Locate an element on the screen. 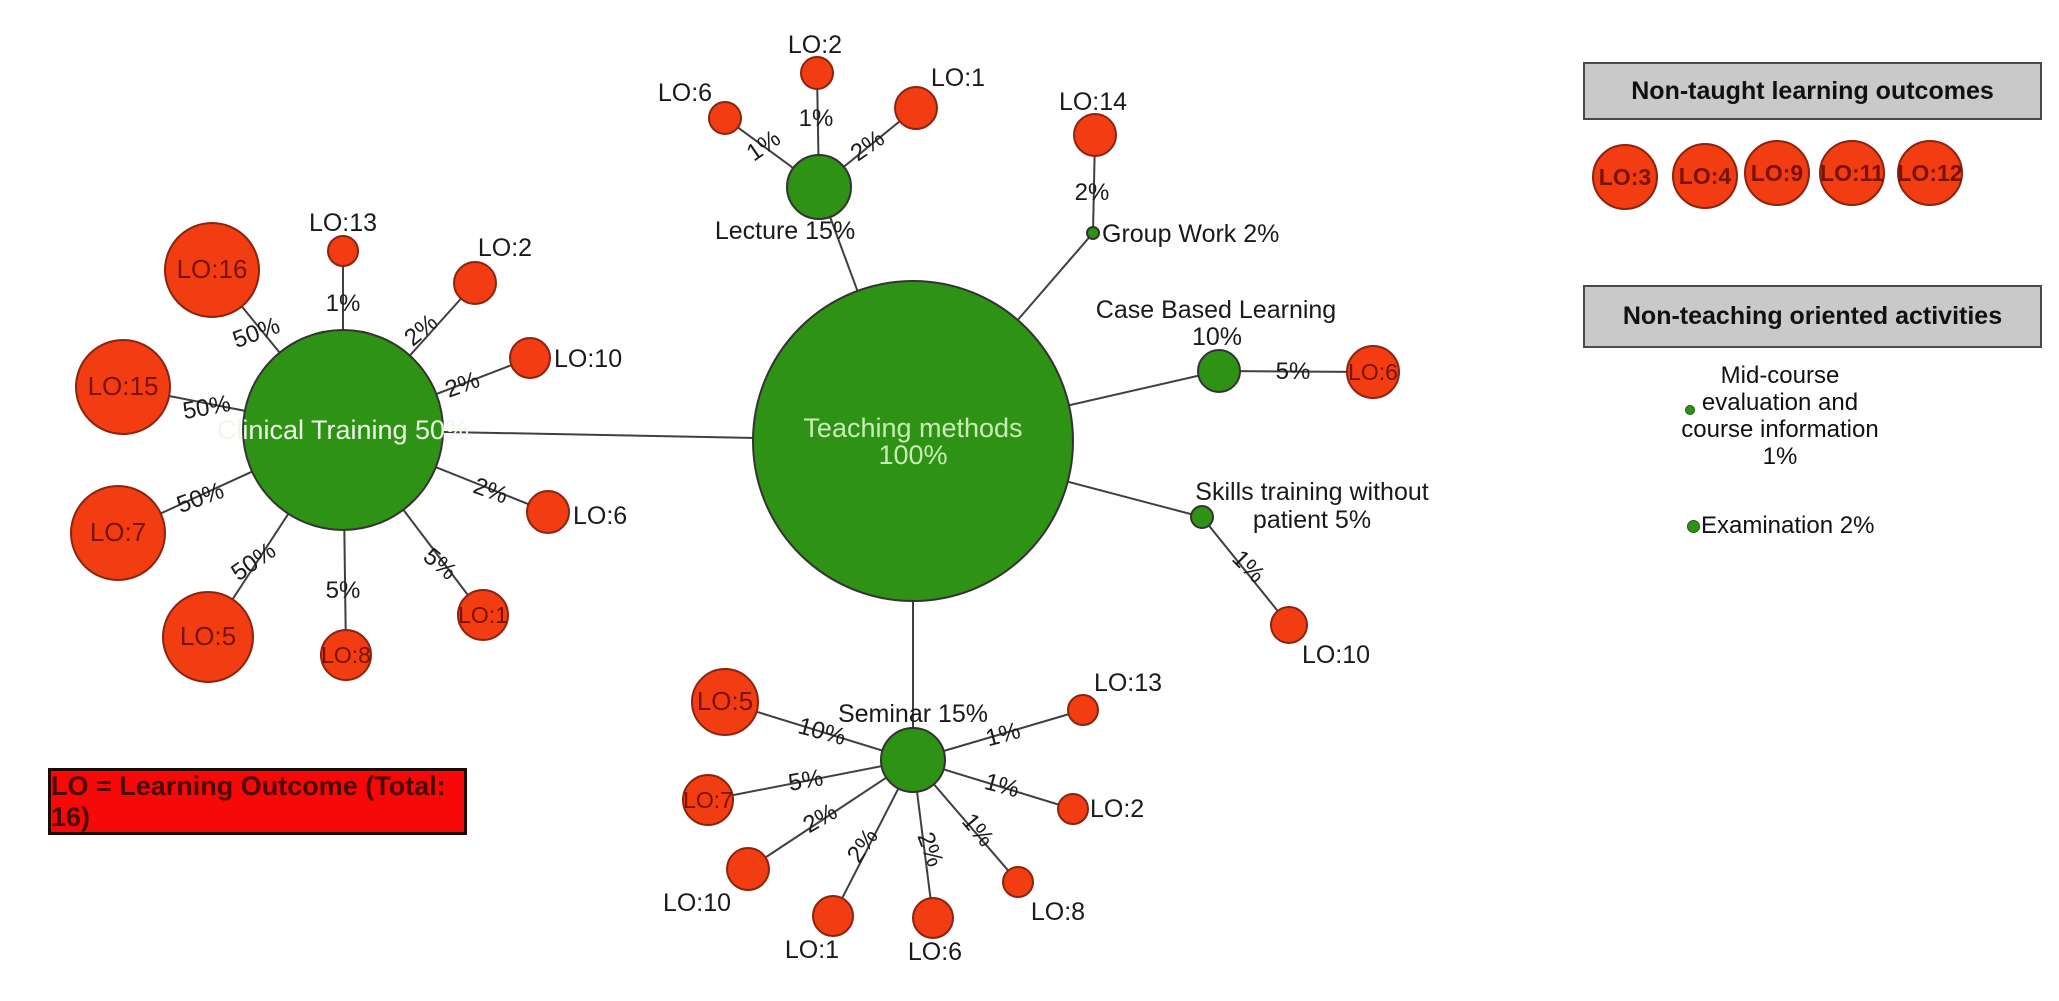 This screenshot has width=2059, height=1001. hub-label-group-work: Group Work 2% is located at coordinates (1190, 234).